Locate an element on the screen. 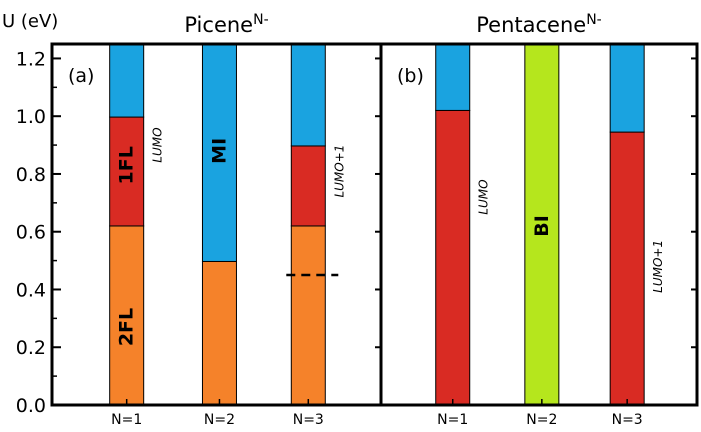 This screenshot has width=701, height=432. panel-title-main: Pentacene is located at coordinates (531, 25).